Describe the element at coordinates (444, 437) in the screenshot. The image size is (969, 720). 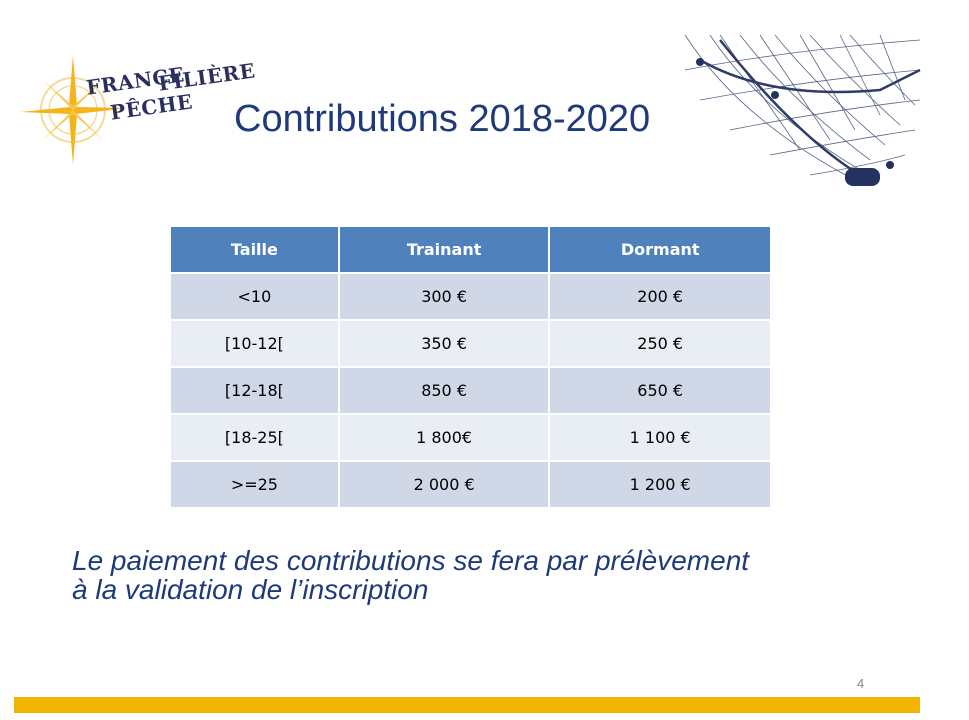
I see `cell-trainant: 1 800€` at that location.